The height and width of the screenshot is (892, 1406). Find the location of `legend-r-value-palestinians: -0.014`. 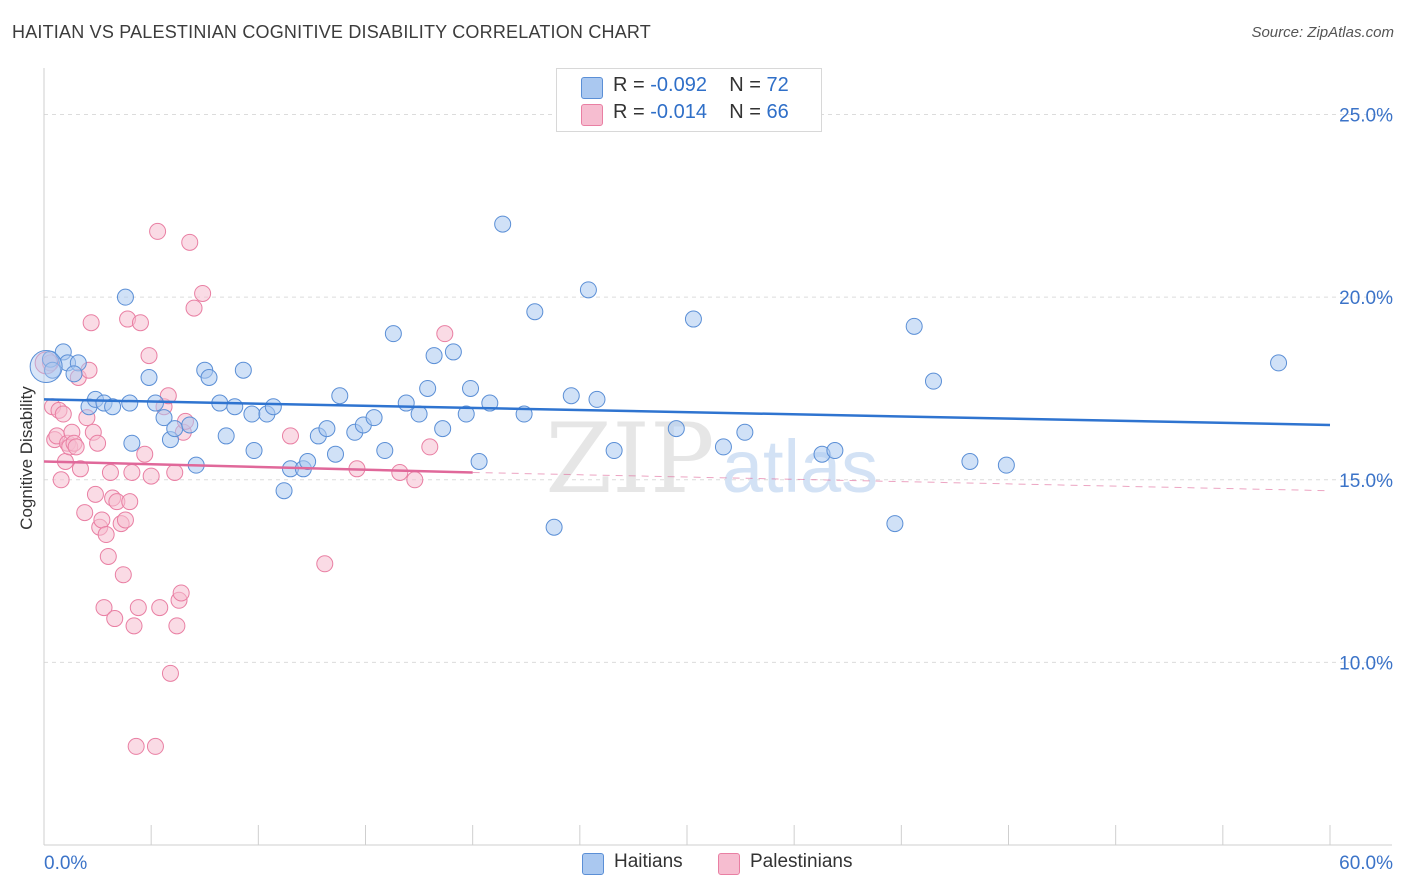

legend-r-value-palestinians: -0.014 is located at coordinates (678, 112).